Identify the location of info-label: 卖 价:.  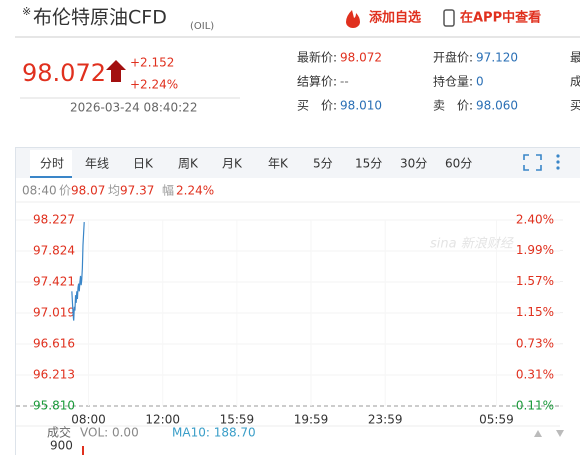
(453, 106).